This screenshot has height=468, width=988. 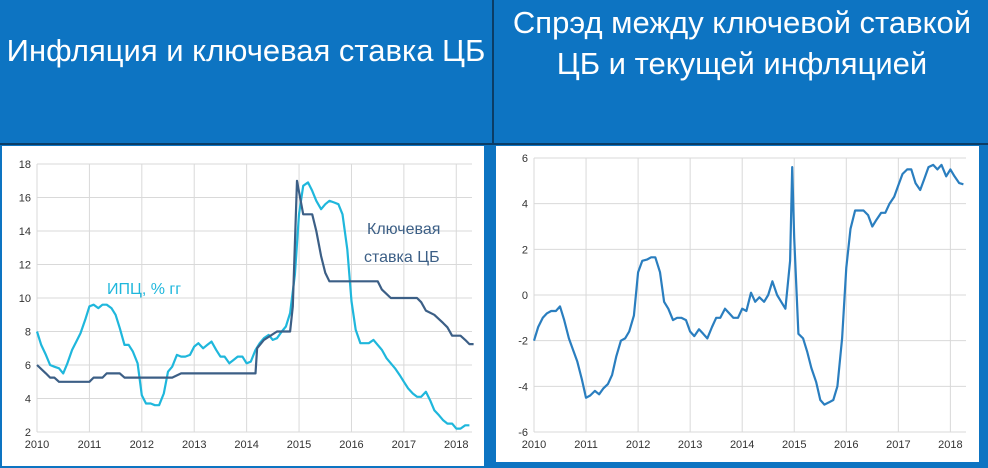 What do you see at coordinates (523, 433) in the screenshot?
I see `right-y-tick-label: -6` at bounding box center [523, 433].